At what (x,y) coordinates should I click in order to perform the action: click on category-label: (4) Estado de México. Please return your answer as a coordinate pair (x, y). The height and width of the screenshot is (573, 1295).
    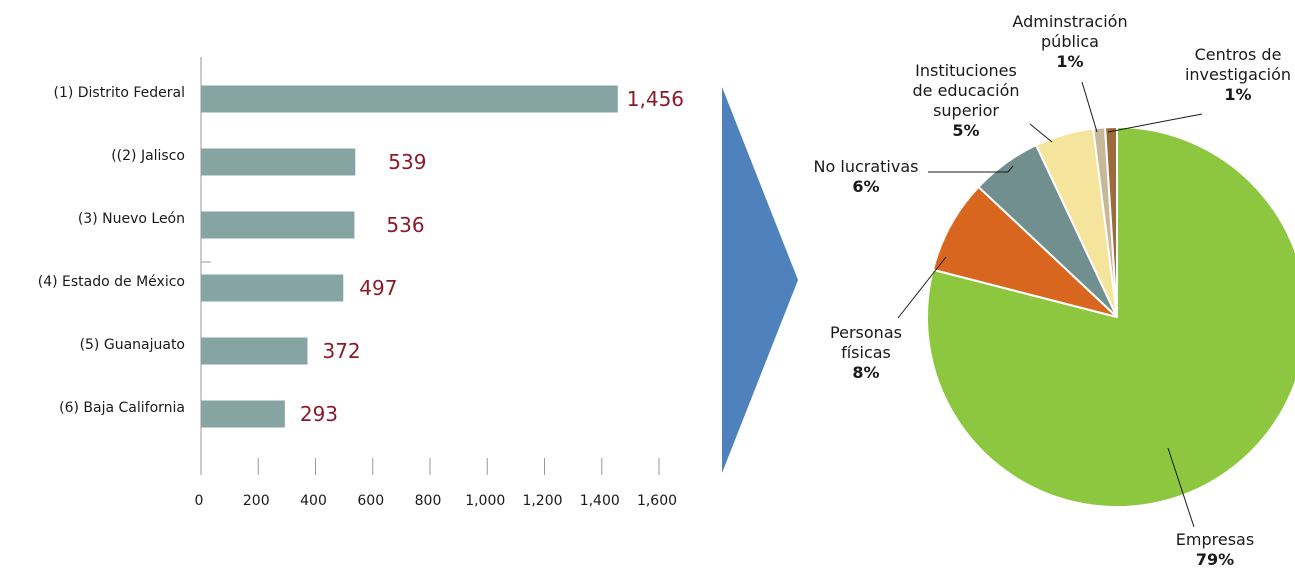
    Looking at the image, I should click on (111, 282).